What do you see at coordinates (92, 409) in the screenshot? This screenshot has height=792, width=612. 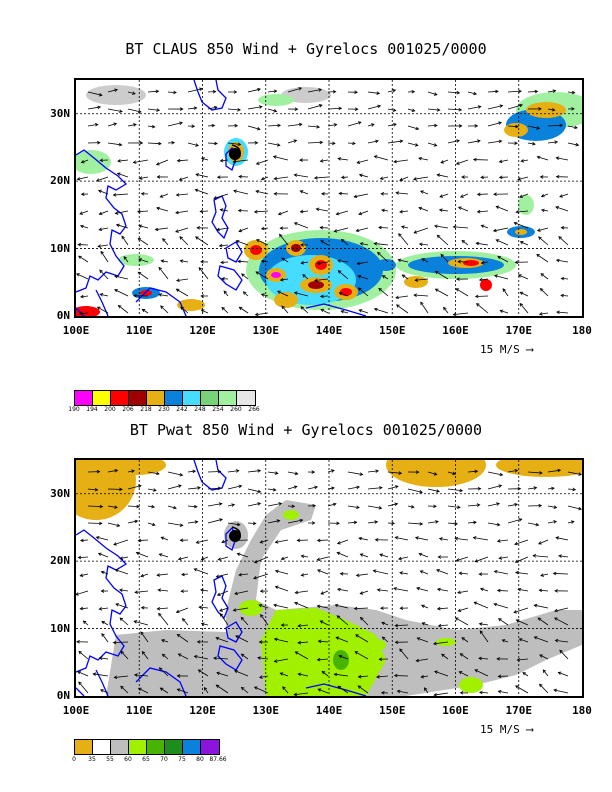 I see `legend-label: 194` at bounding box center [92, 409].